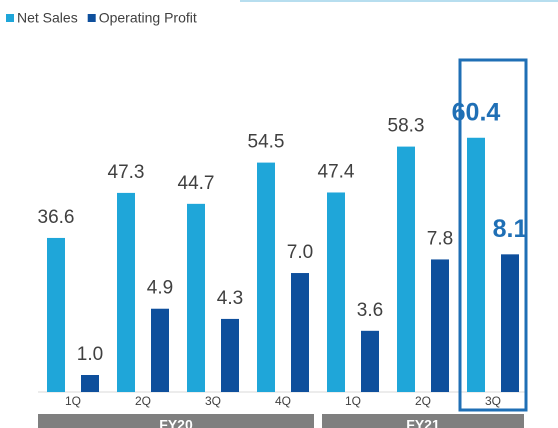 Image resolution: width=558 pixels, height=428 pixels. I want to click on data-label: 3.6, so click(370, 310).